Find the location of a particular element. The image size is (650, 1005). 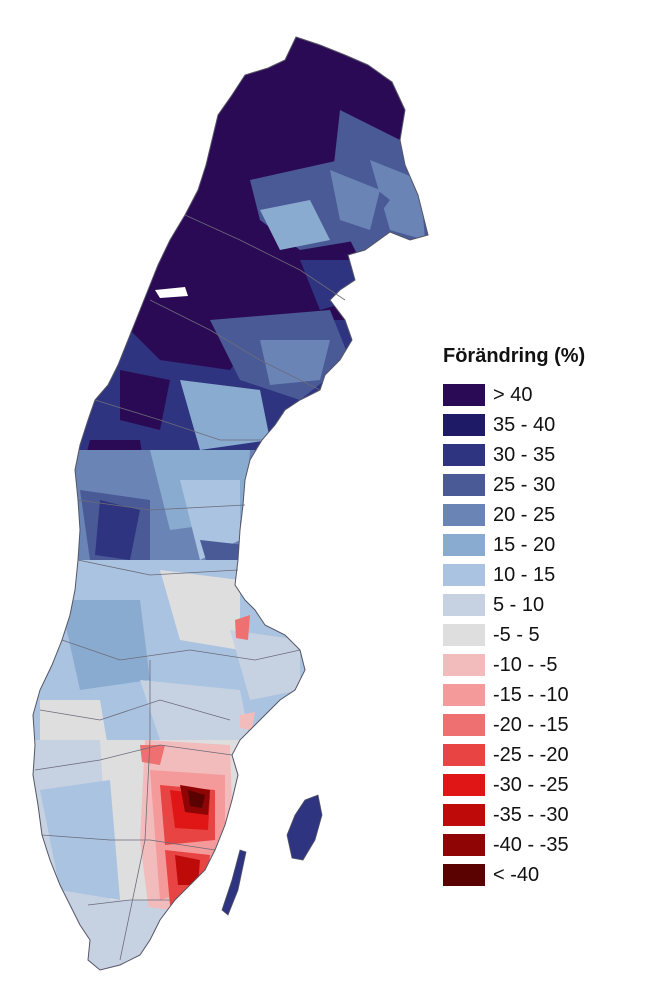

legend-item: -25 - -20 is located at coordinates (543, 755).